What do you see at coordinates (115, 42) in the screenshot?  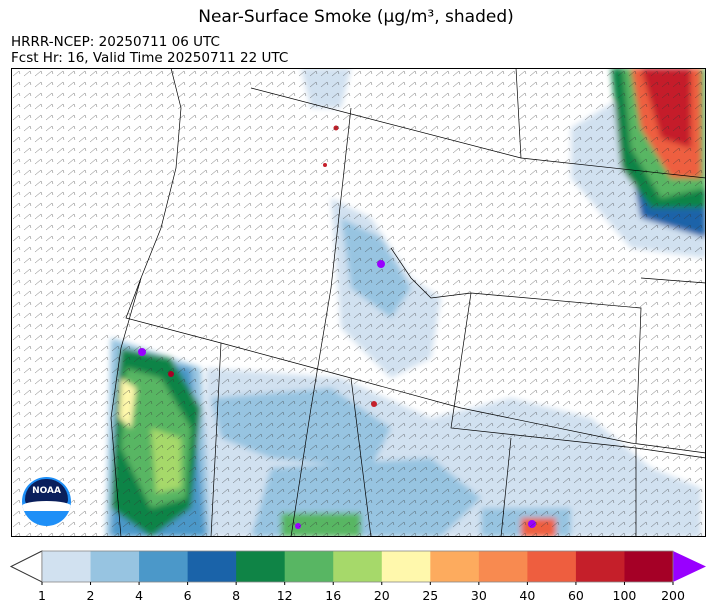 I see `model-run-label: HRRR-NCEP: 20250711 06 UTC` at bounding box center [115, 42].